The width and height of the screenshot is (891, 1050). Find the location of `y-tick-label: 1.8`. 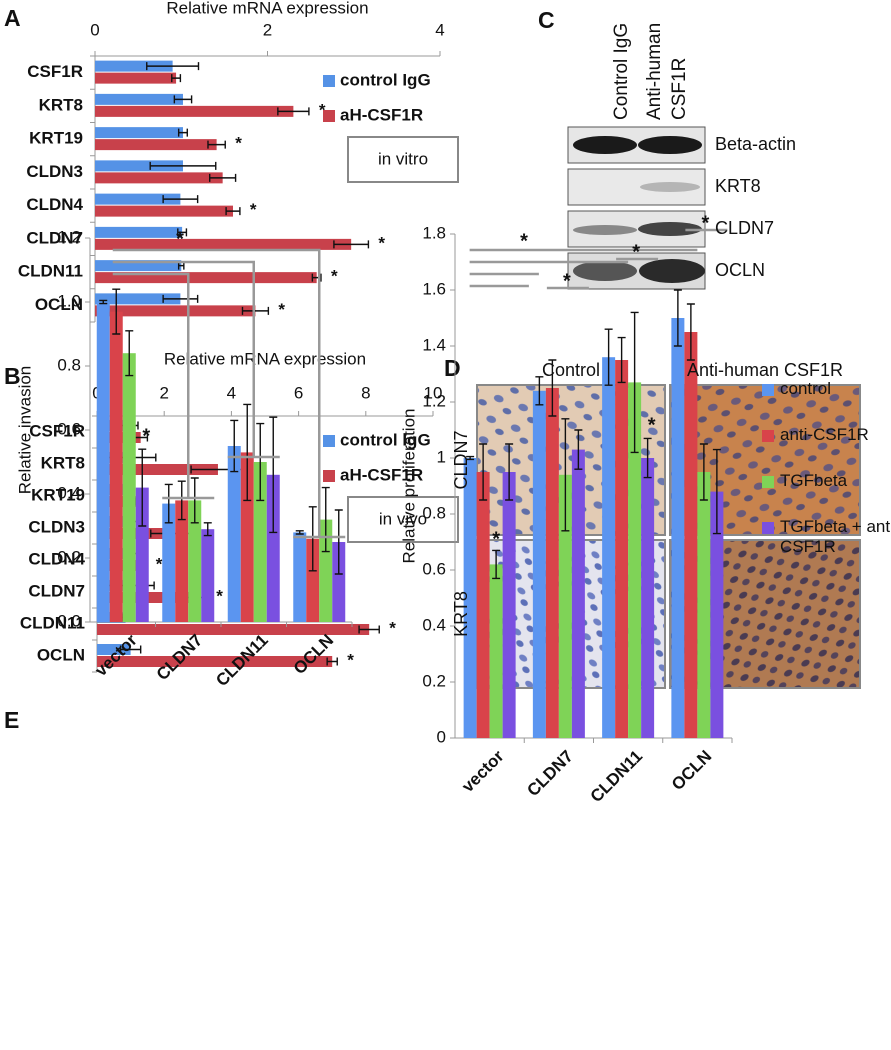

y-tick-label: 1.8 is located at coordinates (434, 232).